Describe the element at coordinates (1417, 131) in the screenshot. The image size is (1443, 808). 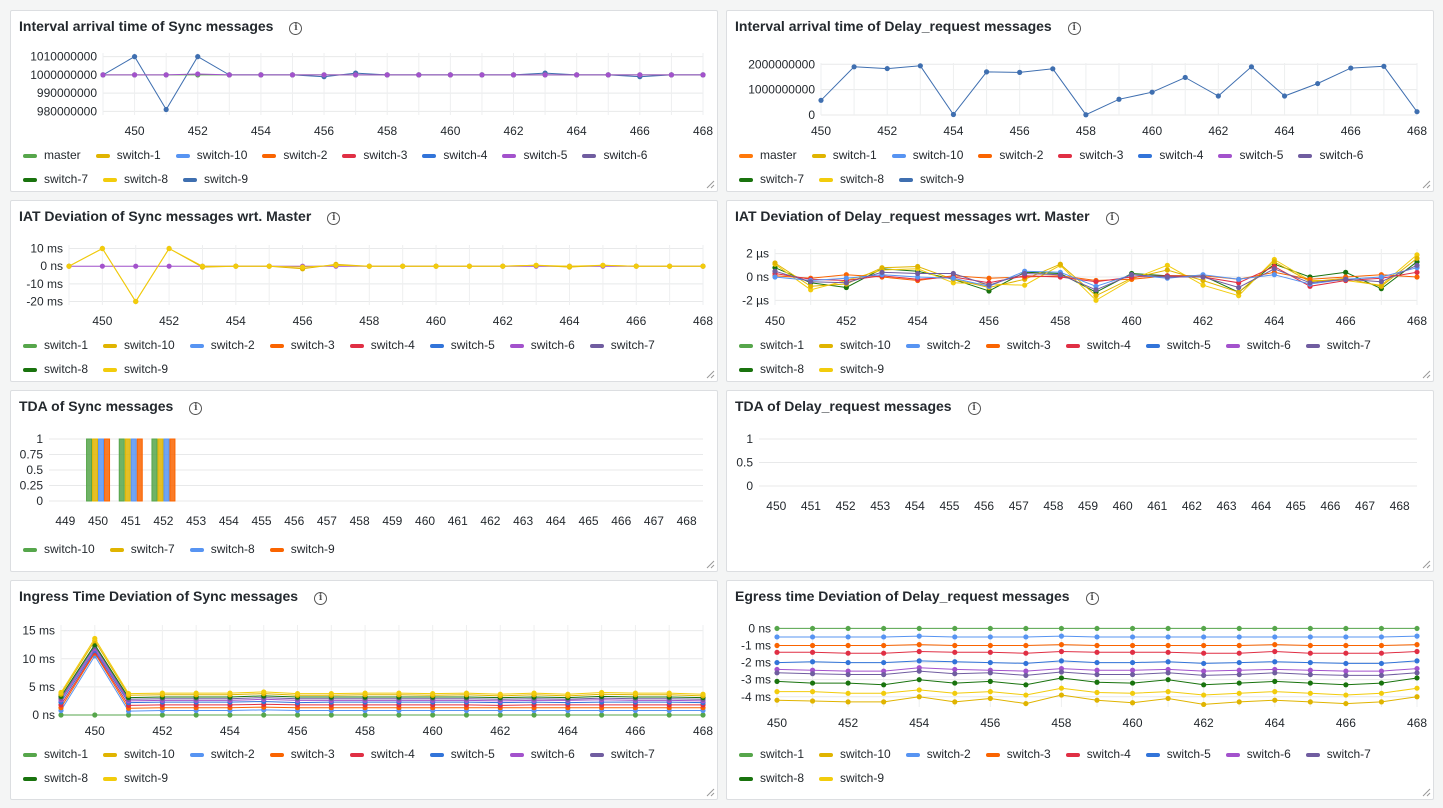
I see `x-tick-label: 468` at that location.